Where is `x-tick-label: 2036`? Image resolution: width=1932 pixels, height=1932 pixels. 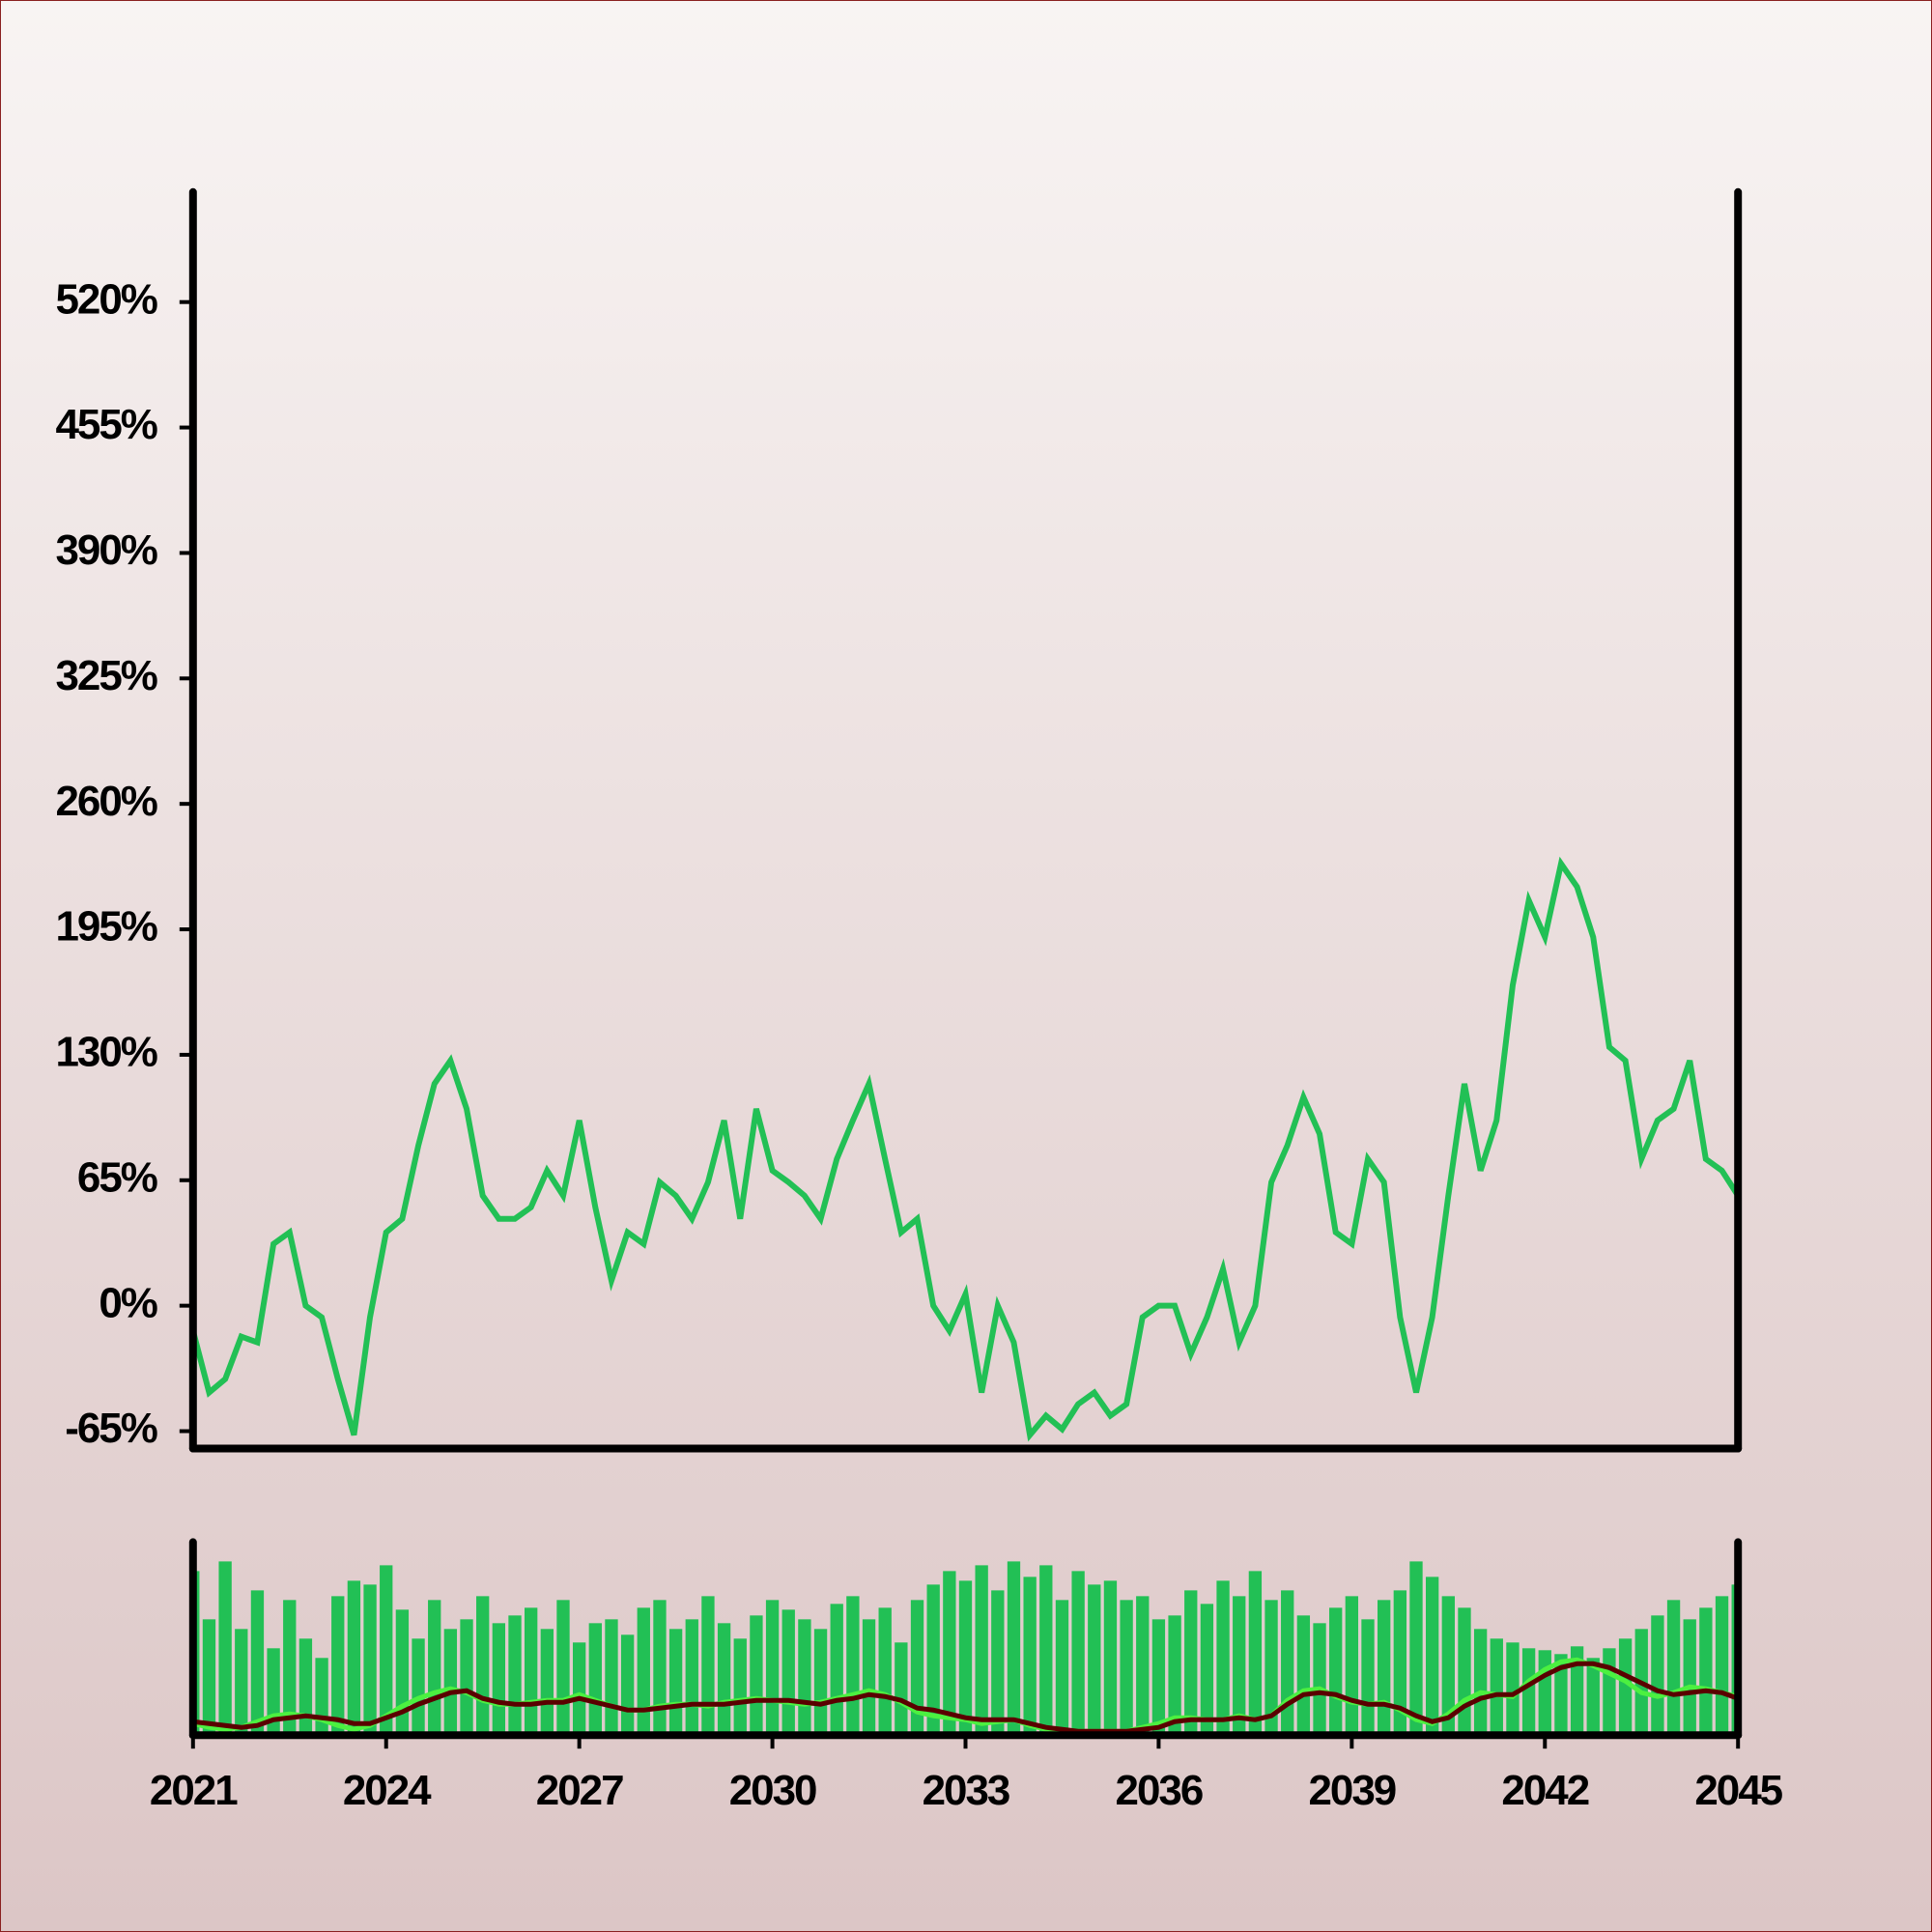
x-tick-label: 2036 is located at coordinates (1159, 1790).